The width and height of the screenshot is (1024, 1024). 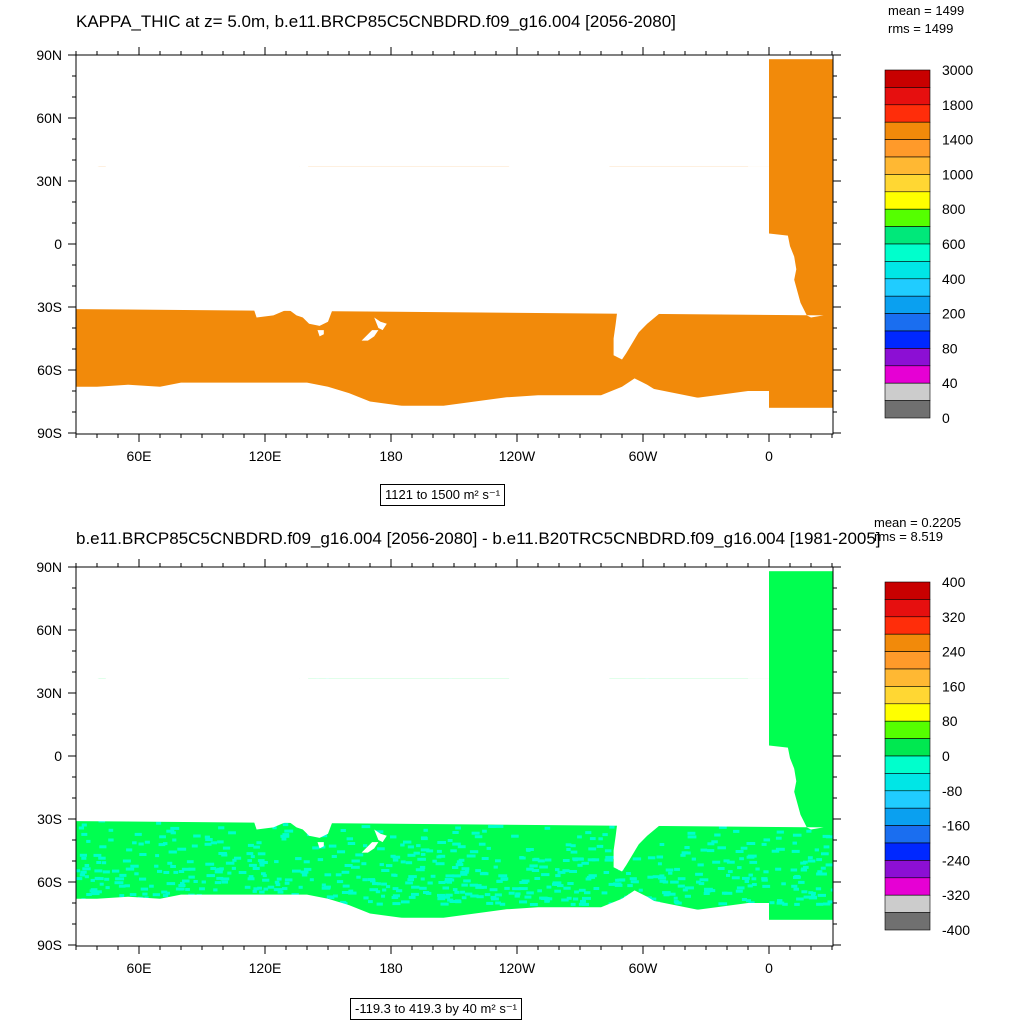 What do you see at coordinates (391, 968) in the screenshot?
I see `lon-tick-label: 180` at bounding box center [391, 968].